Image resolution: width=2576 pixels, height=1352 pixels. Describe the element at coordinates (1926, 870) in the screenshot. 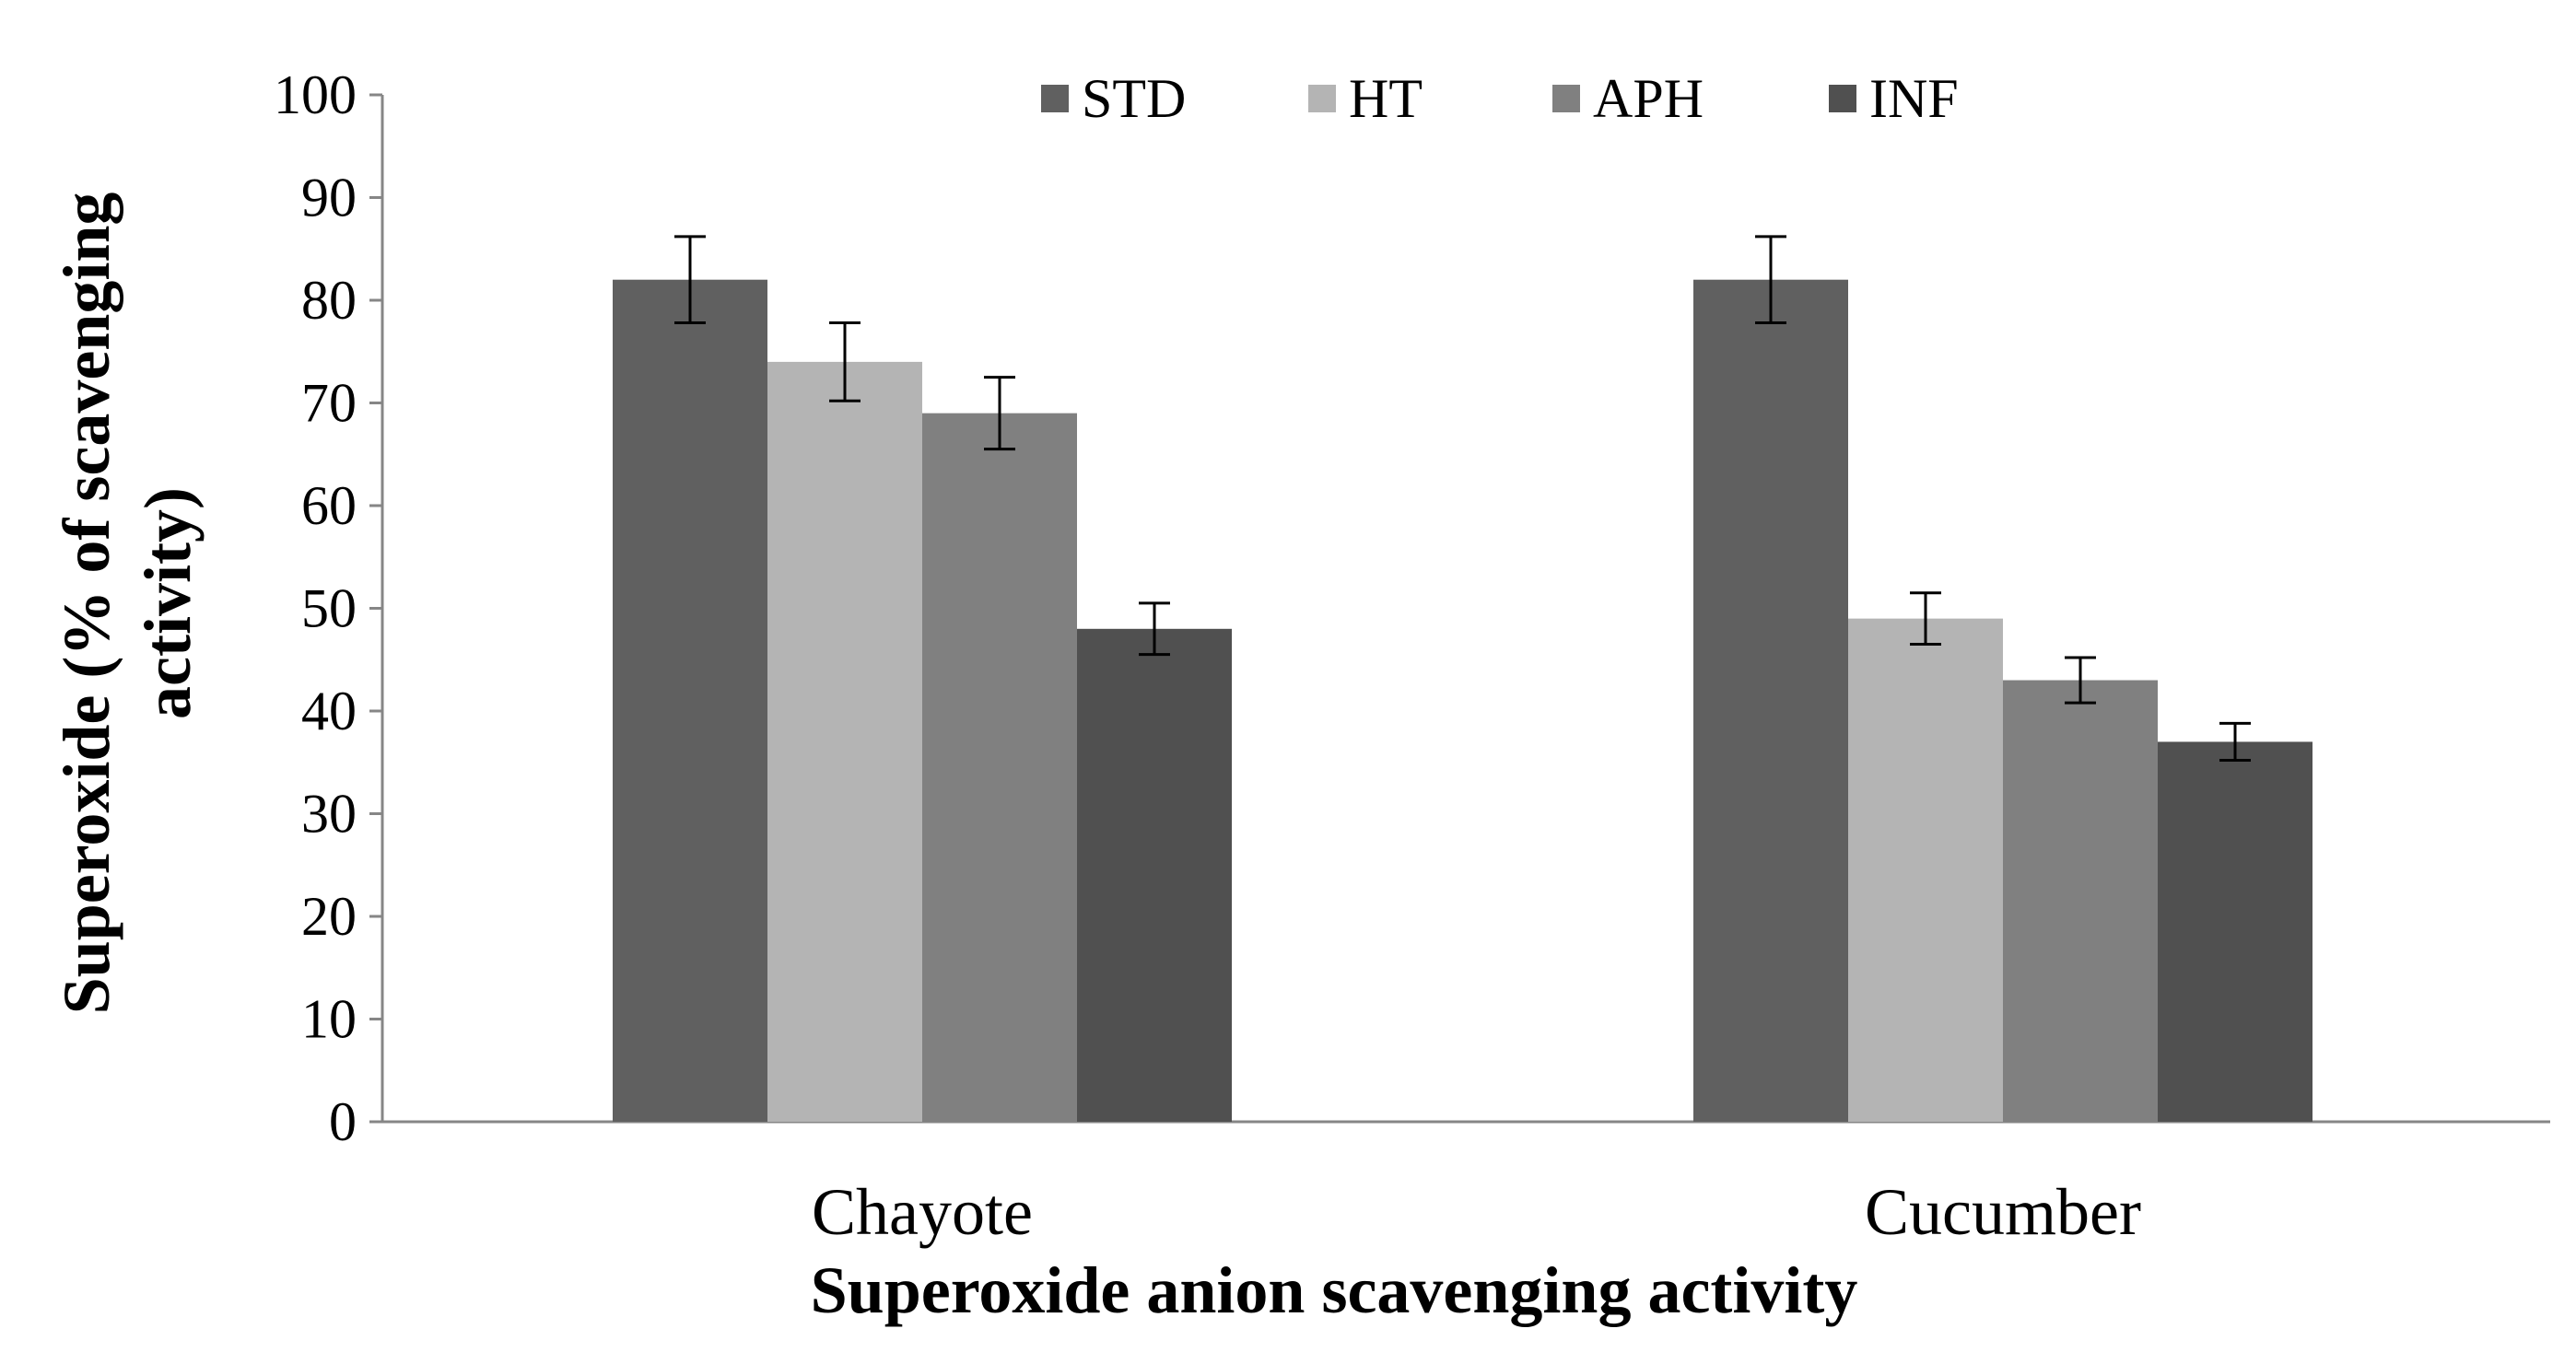

I see `bar-cucumber-ht` at that location.